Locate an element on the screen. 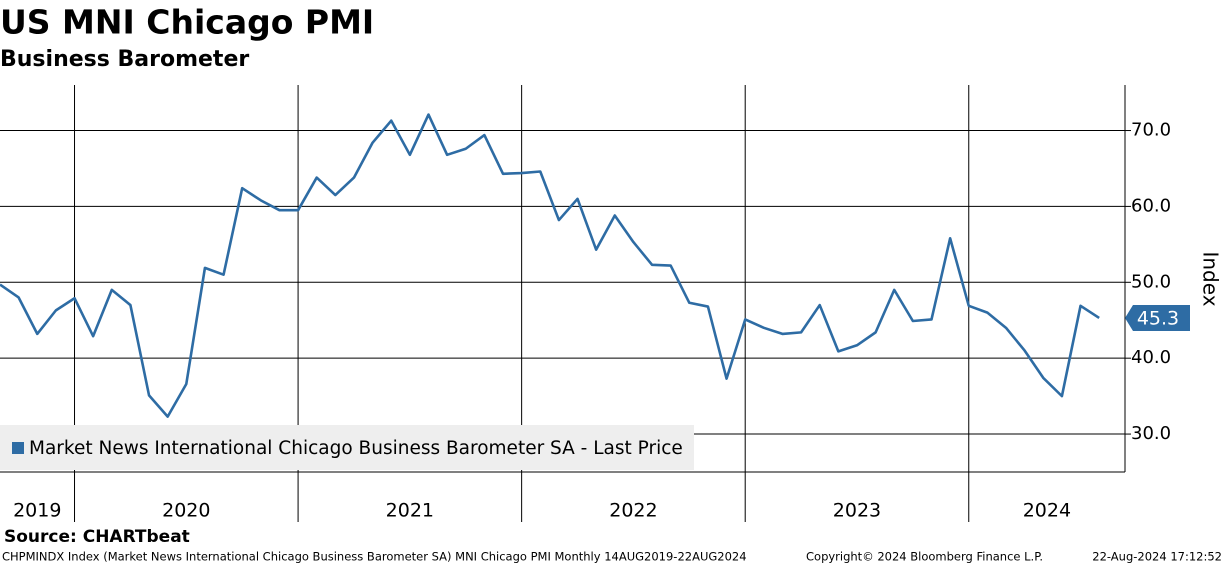 This screenshot has height=566, width=1224. legend-swatch is located at coordinates (18, 448).